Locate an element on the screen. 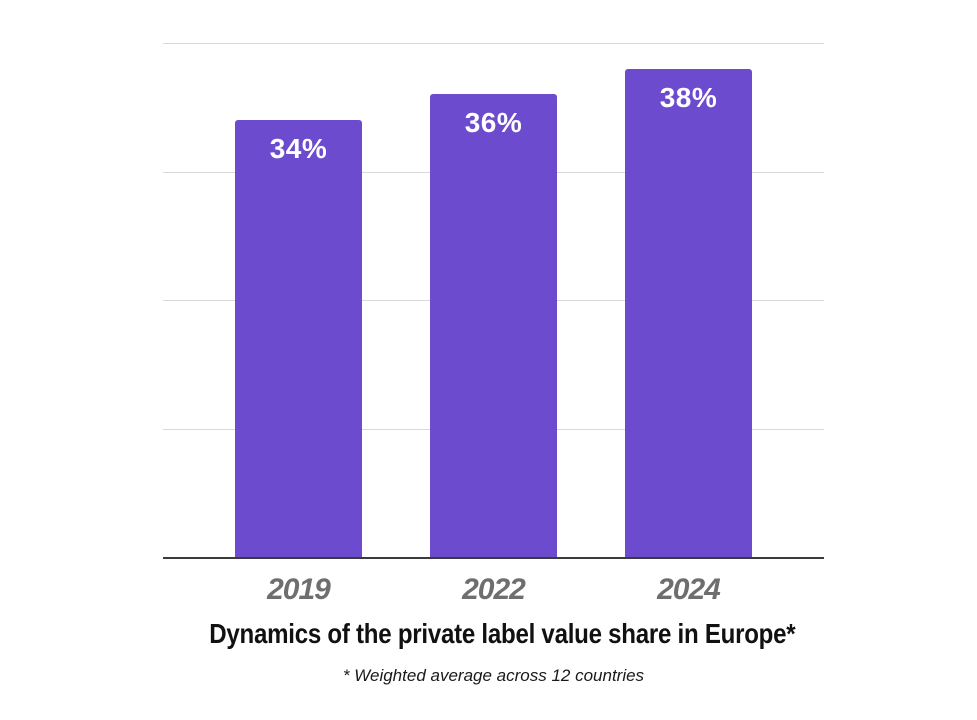  chart-footnote: * Weighted average across 12 countries is located at coordinates (493, 675).